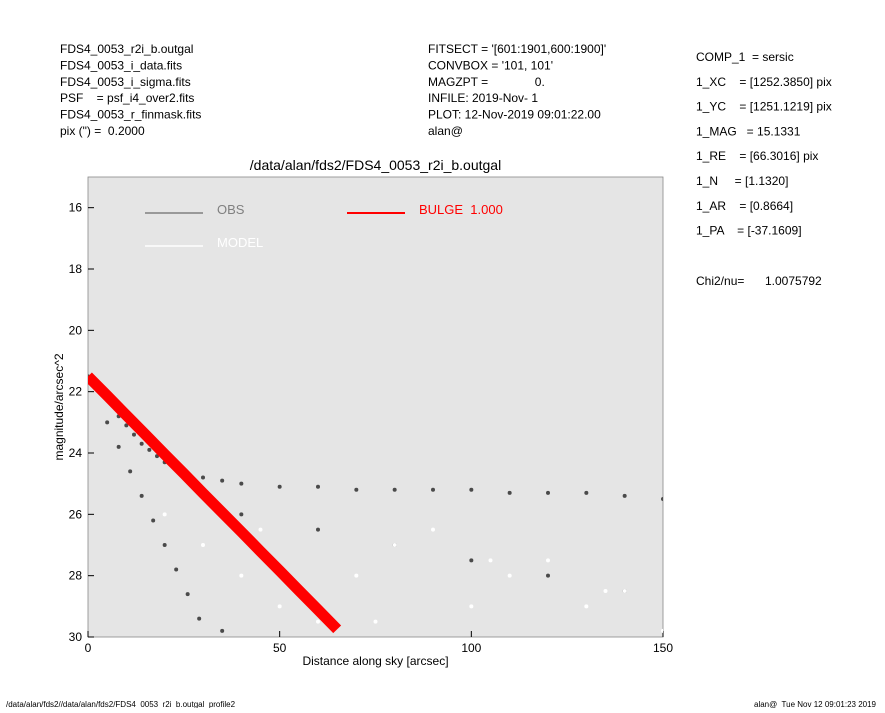  What do you see at coordinates (76, 514) in the screenshot?
I see `y-tick-label: 26` at bounding box center [76, 514].